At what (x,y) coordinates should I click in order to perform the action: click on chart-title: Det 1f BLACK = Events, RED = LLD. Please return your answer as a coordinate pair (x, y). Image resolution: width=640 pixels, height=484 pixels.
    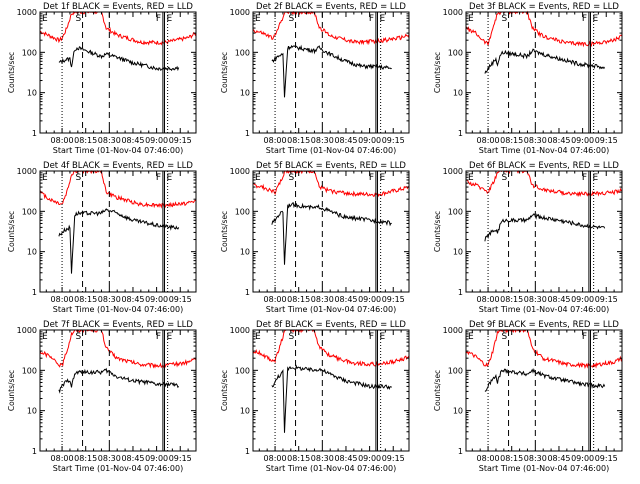
    Looking at the image, I should click on (118, 7).